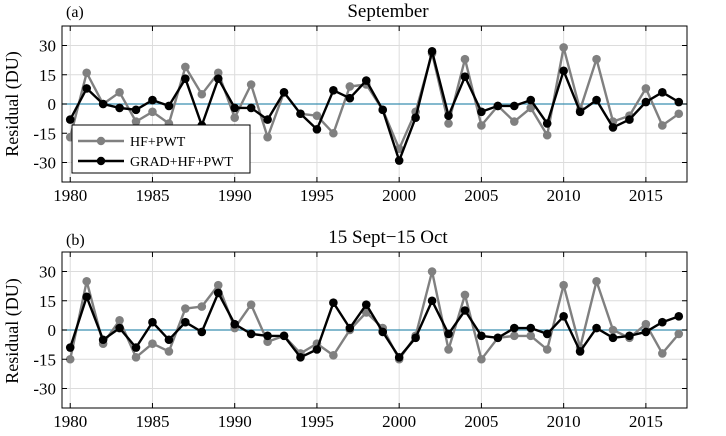 This screenshot has height=436, width=726. What do you see at coordinates (388, 11) in the screenshot?
I see `panel-a-title: September` at bounding box center [388, 11].